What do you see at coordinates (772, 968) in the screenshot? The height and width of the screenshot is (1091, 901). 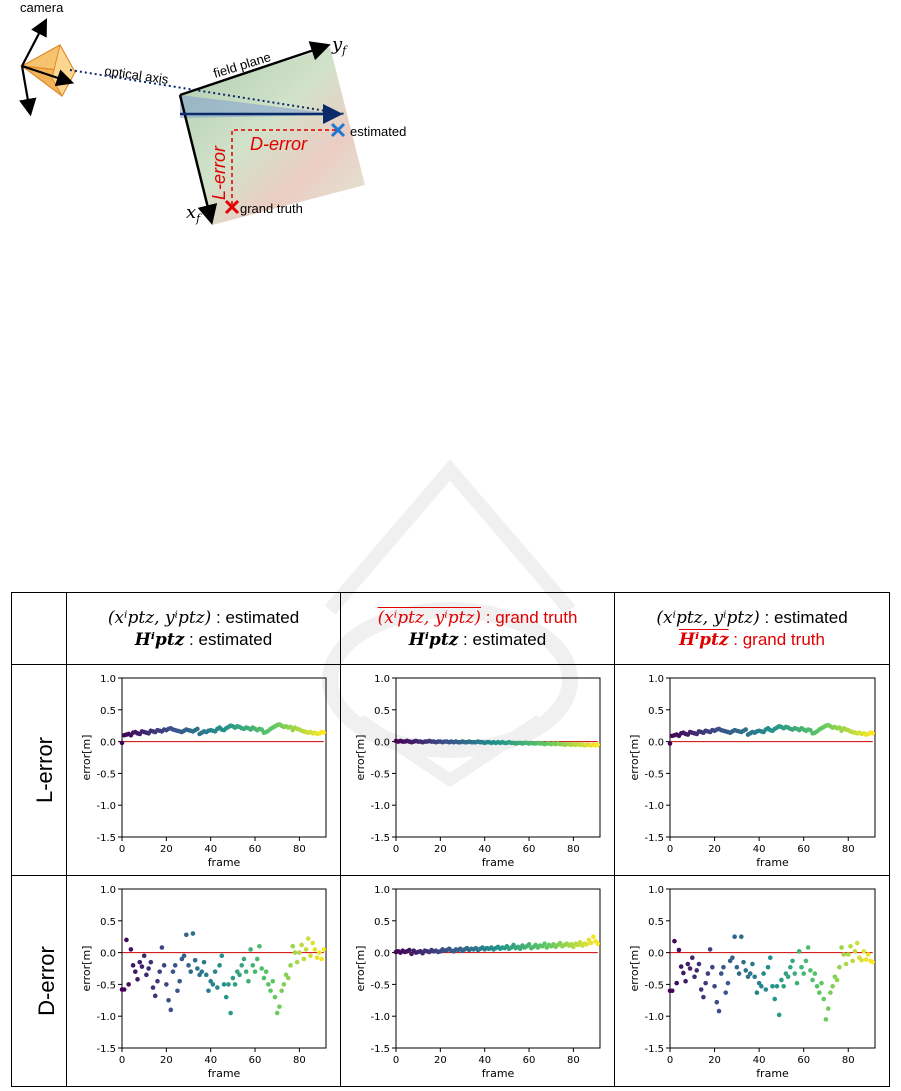 I see `plot-frame` at bounding box center [772, 968].